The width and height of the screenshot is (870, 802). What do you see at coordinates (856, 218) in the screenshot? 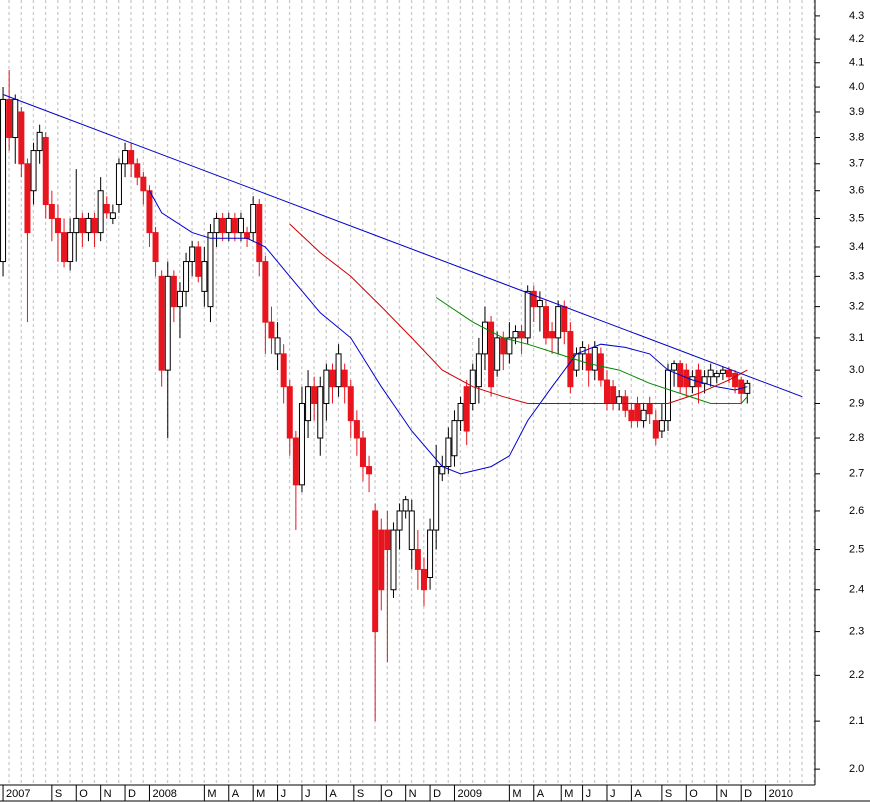
I see `y-tick-label: 3.5` at bounding box center [856, 218].